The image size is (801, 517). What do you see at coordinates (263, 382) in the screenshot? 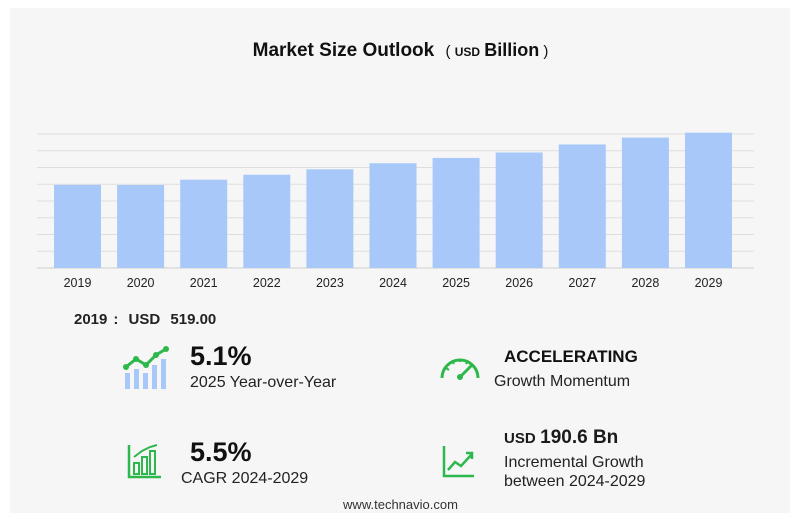
I see `yoy-label: 2025 Year-over-Year` at bounding box center [263, 382].